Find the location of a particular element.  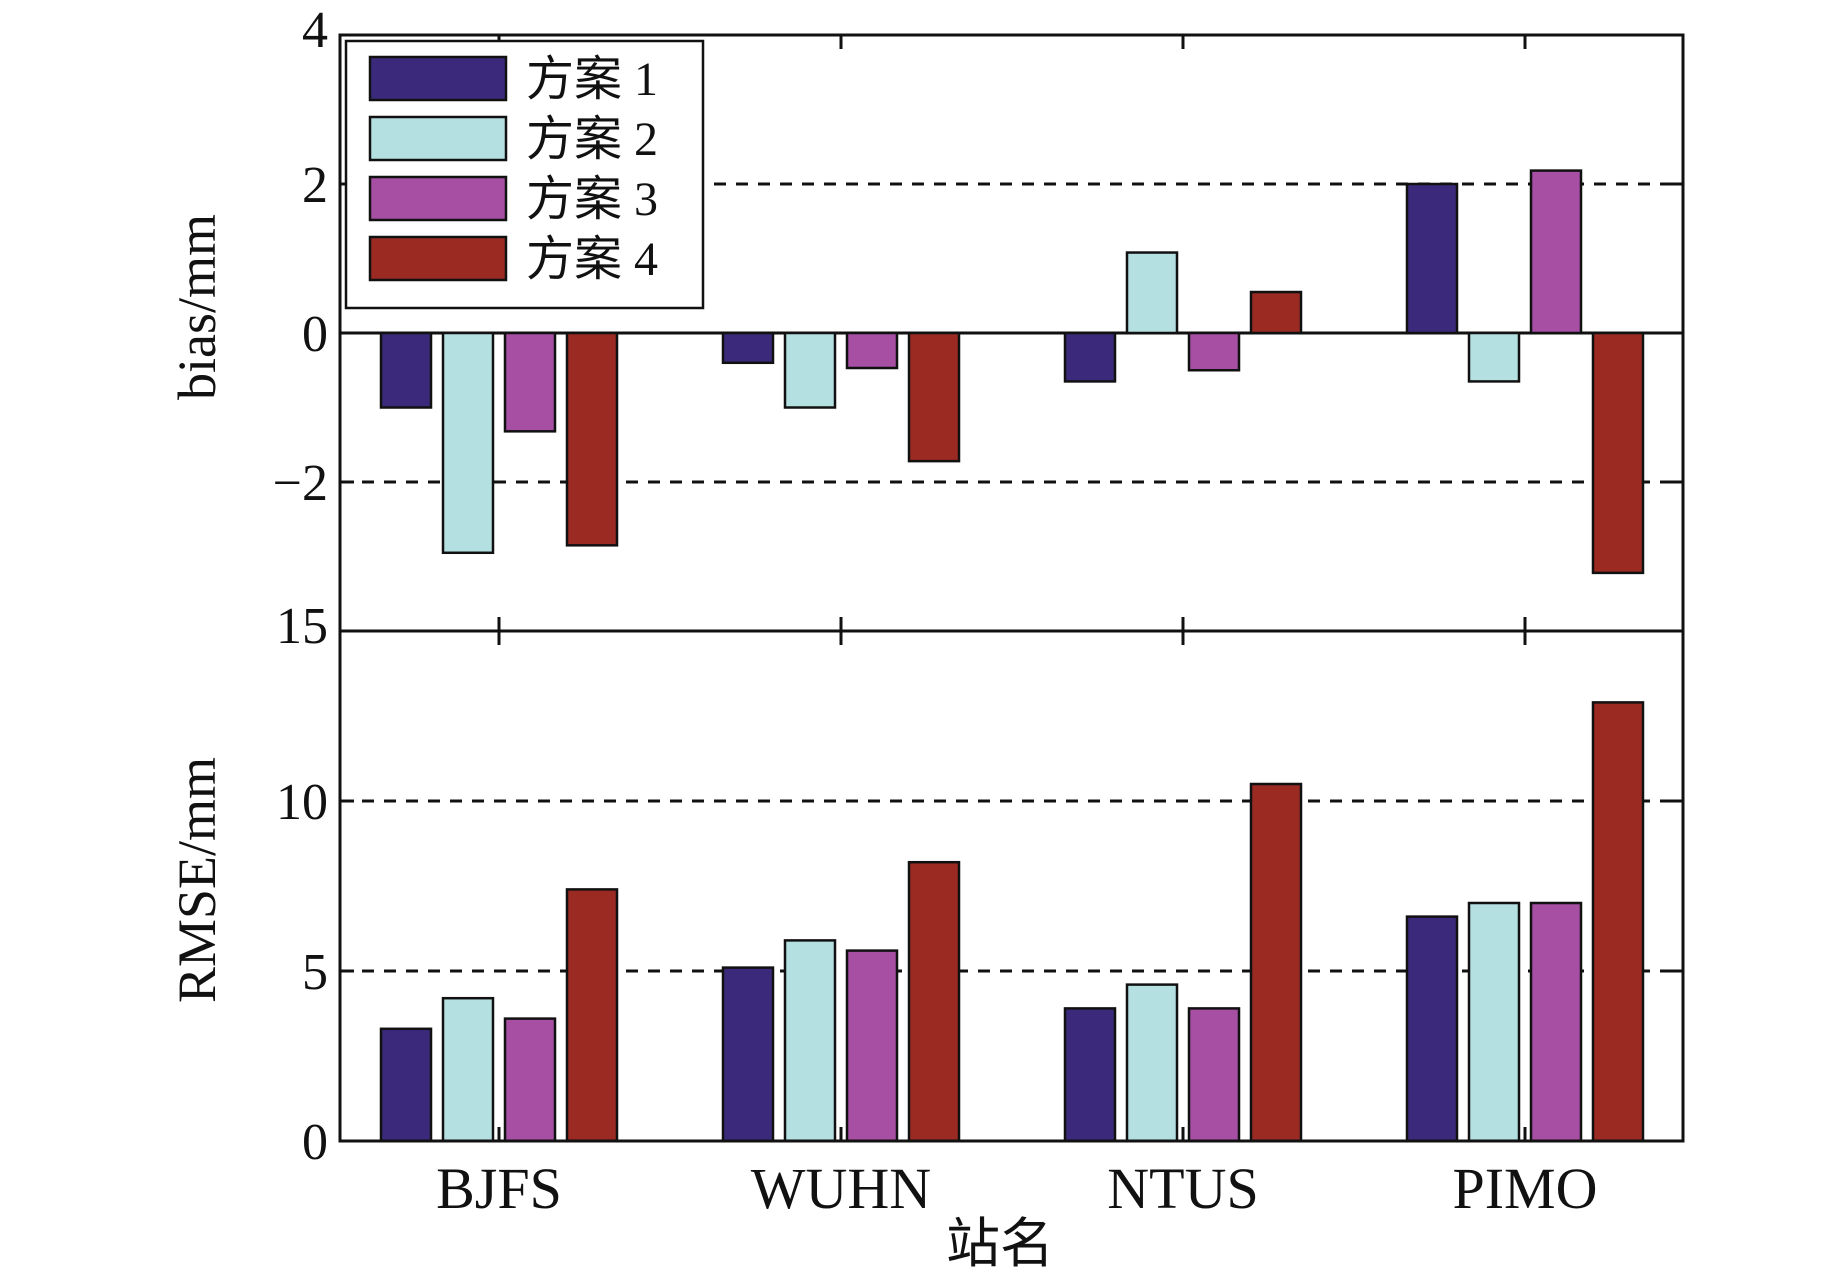

x-axis-label: 站名 is located at coordinates (1000, 1244).